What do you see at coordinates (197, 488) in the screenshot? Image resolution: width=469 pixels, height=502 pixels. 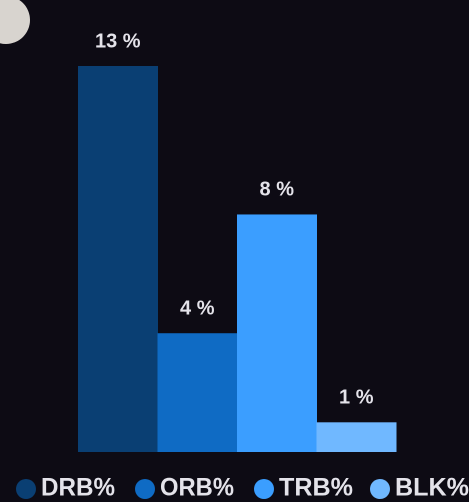 I see `legend-label: ORB%` at bounding box center [197, 488].